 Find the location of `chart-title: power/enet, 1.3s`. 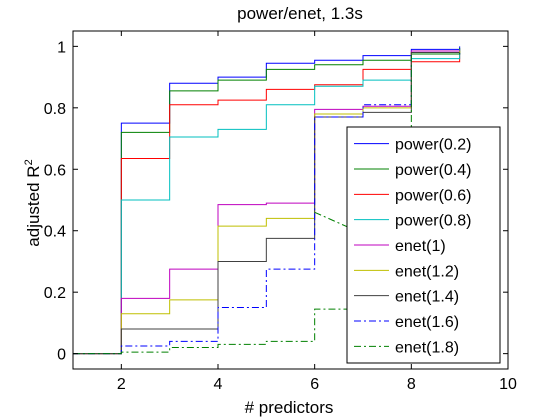

chart-title: power/enet, 1.3s is located at coordinates (300, 13).